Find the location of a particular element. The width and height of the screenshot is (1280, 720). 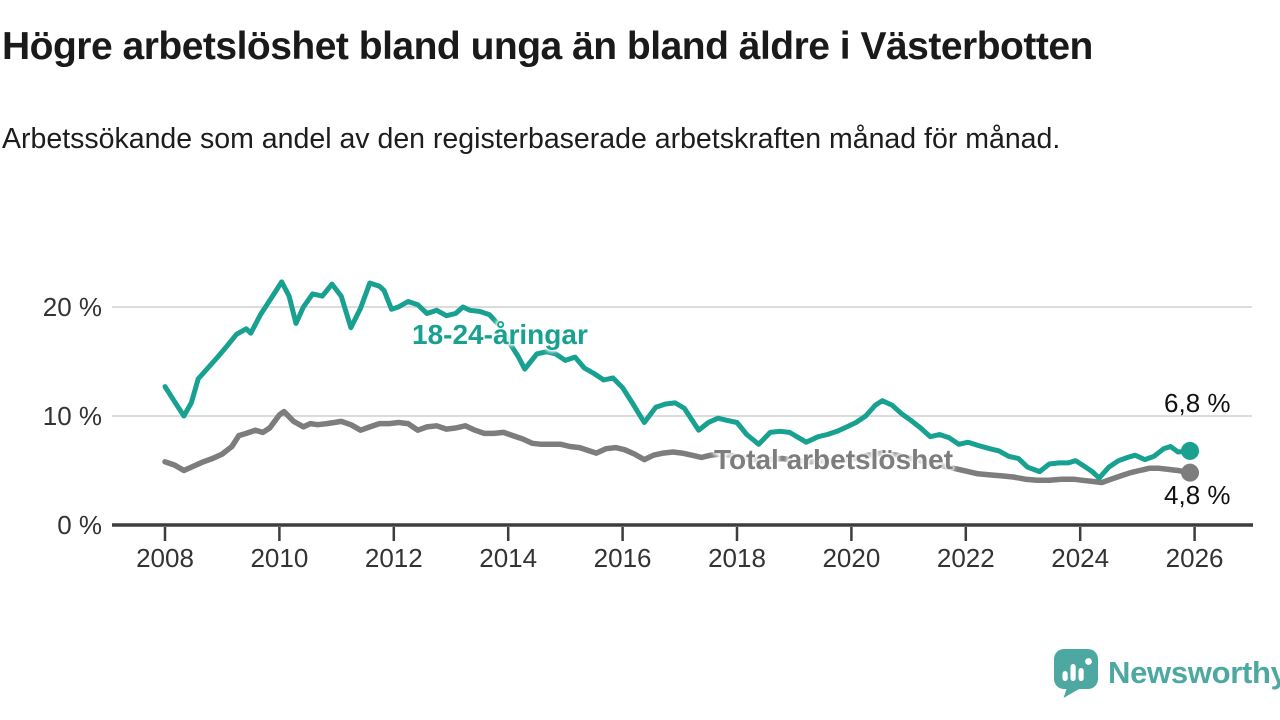

x-axis-label-2020: 2020 is located at coordinates (851, 558).